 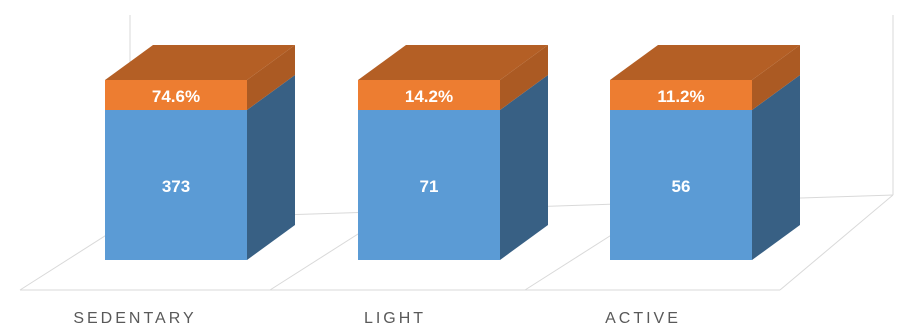 I want to click on bar-sedentary: 74.6% 373, so click(x=200, y=152).